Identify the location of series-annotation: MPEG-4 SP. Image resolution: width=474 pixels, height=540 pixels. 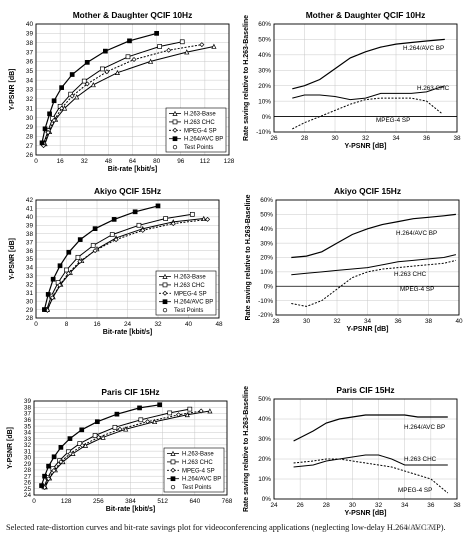
(415, 490).